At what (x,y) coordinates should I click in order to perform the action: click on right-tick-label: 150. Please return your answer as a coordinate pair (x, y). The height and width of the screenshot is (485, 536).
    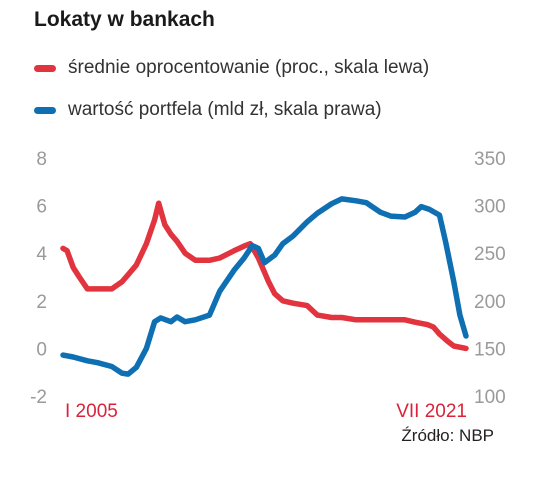
    Looking at the image, I should click on (490, 349).